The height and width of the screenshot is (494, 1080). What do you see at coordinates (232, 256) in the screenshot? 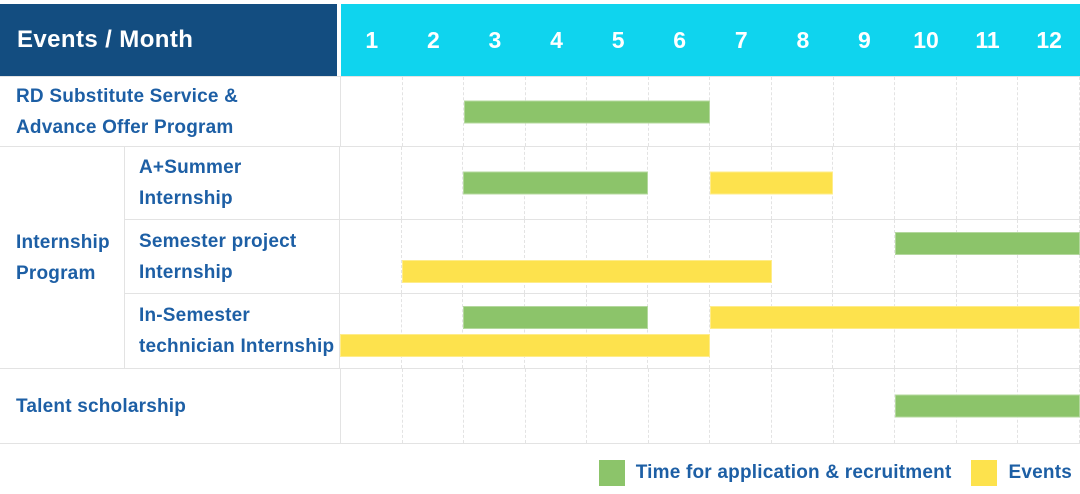
I see `row-label-semester-project: Semester project Internship` at bounding box center [232, 256].